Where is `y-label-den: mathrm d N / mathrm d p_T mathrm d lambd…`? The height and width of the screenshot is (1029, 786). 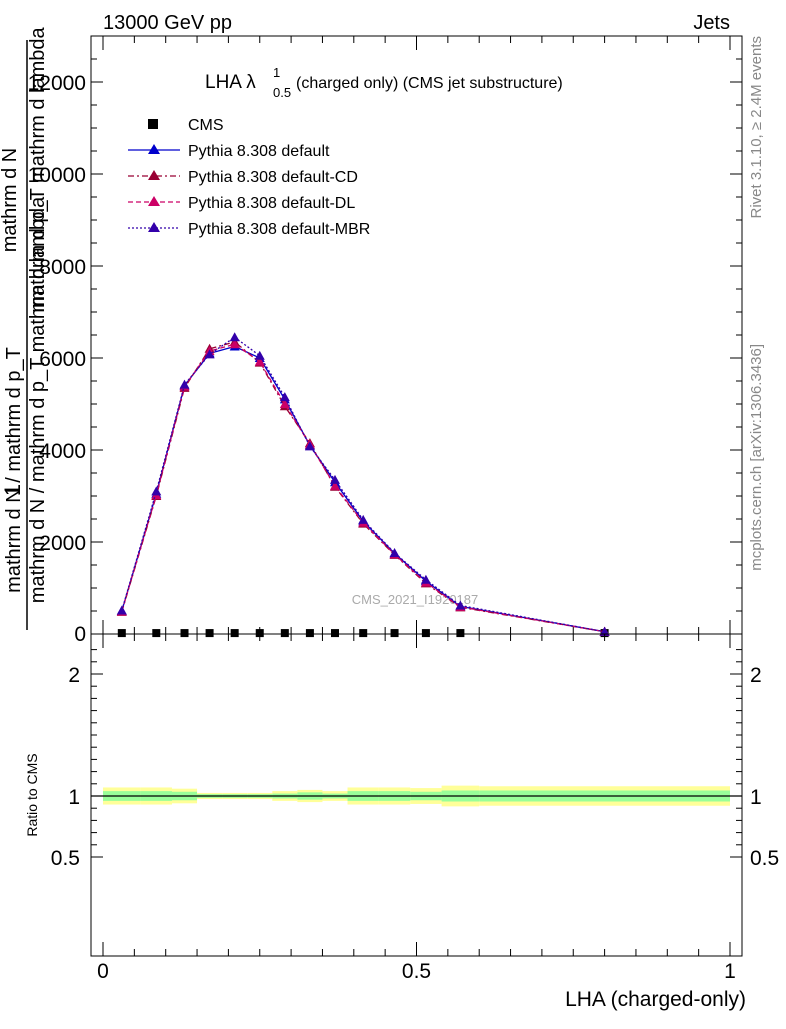 y-label-den: mathrm d N / mathrm d p_T mathrm d lambd… is located at coordinates (38, 399).